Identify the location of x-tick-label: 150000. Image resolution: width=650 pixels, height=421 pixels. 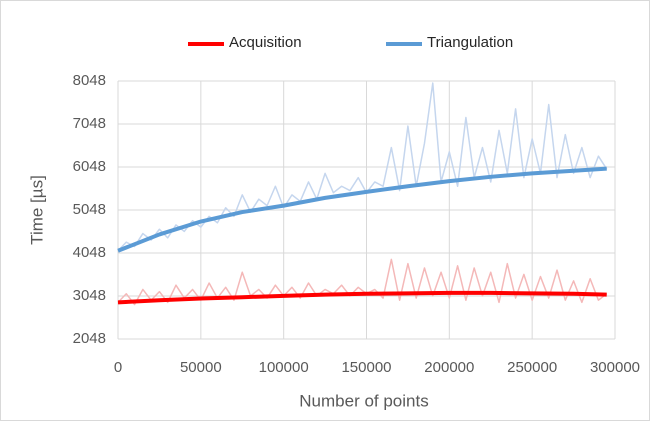
(366, 367).